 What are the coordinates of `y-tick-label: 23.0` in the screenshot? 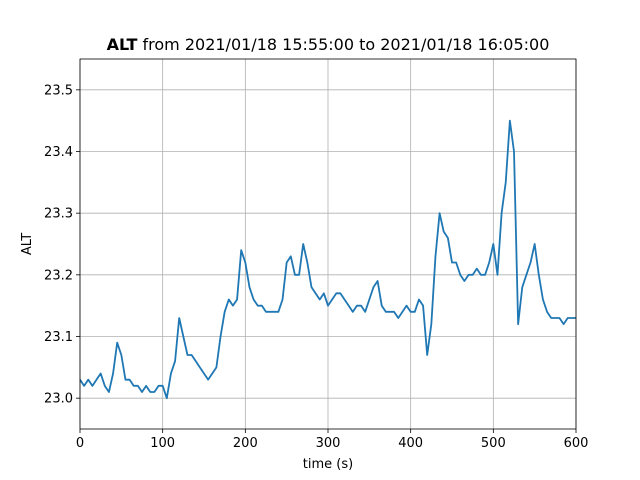 It's located at (58, 399).